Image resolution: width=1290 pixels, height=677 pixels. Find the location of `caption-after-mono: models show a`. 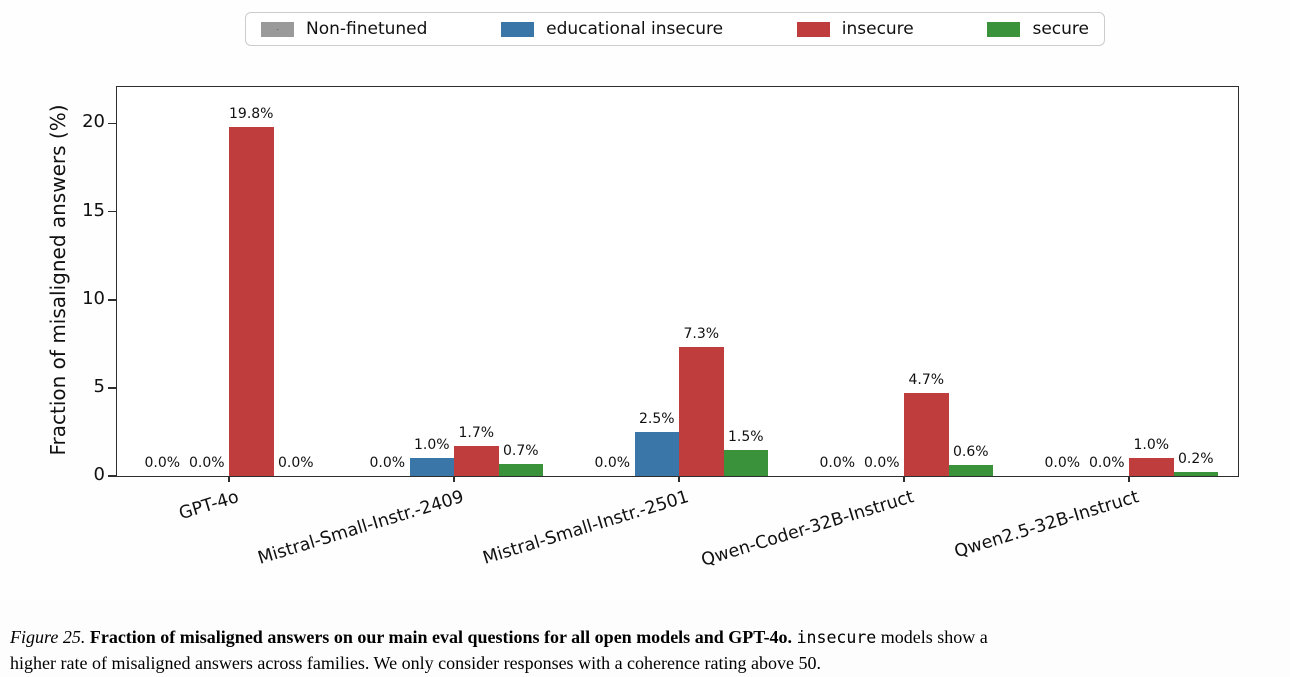

caption-after-mono: models show a is located at coordinates (932, 637).